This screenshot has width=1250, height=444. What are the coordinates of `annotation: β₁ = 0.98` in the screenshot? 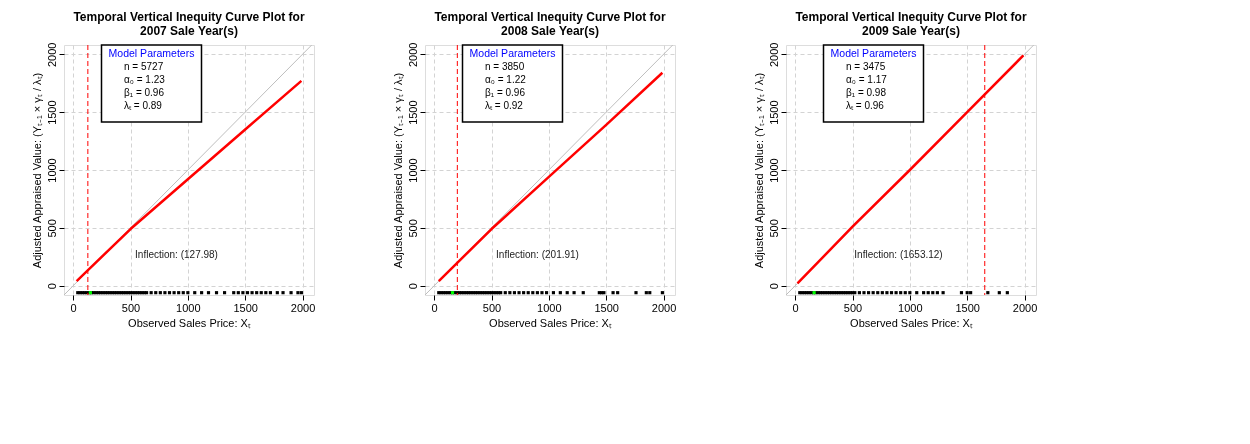 It's located at (866, 92).